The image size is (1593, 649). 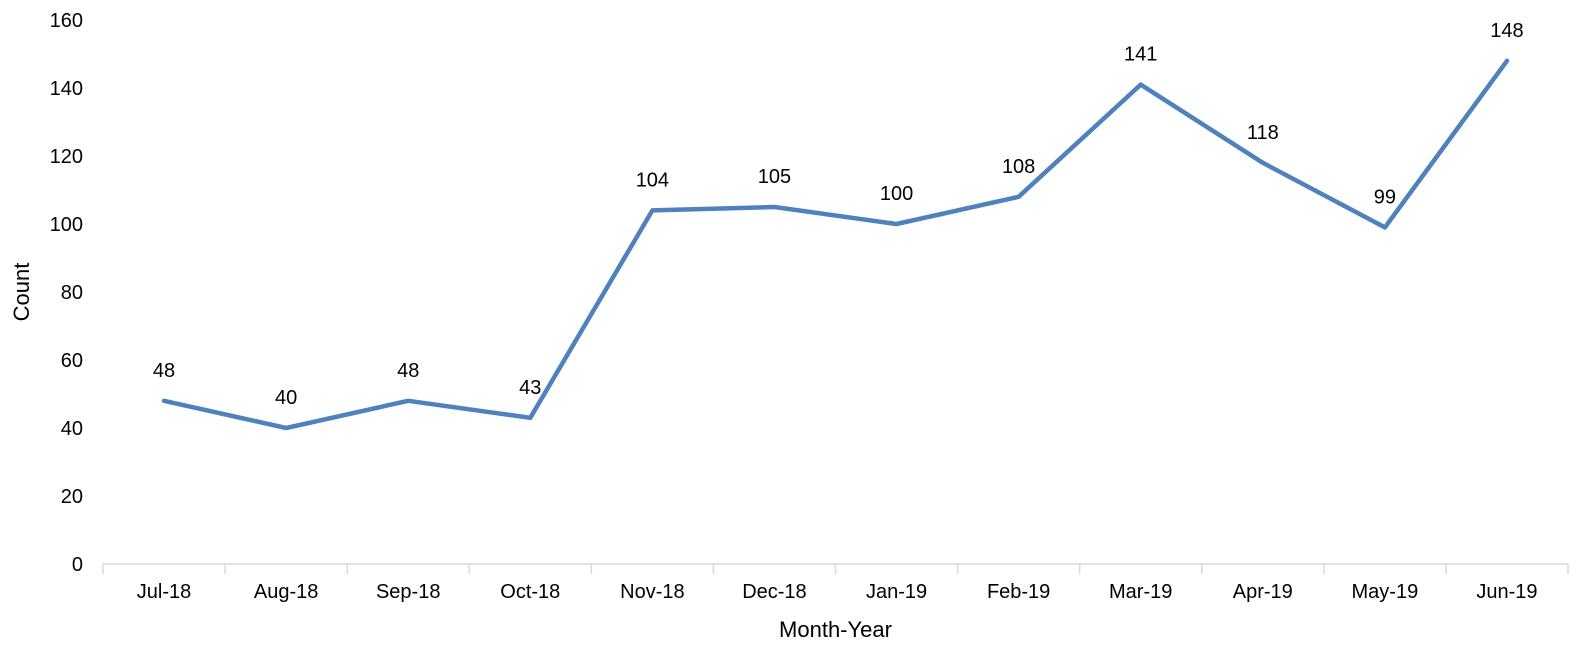 I want to click on y-tick-label: 80, so click(x=72, y=293).